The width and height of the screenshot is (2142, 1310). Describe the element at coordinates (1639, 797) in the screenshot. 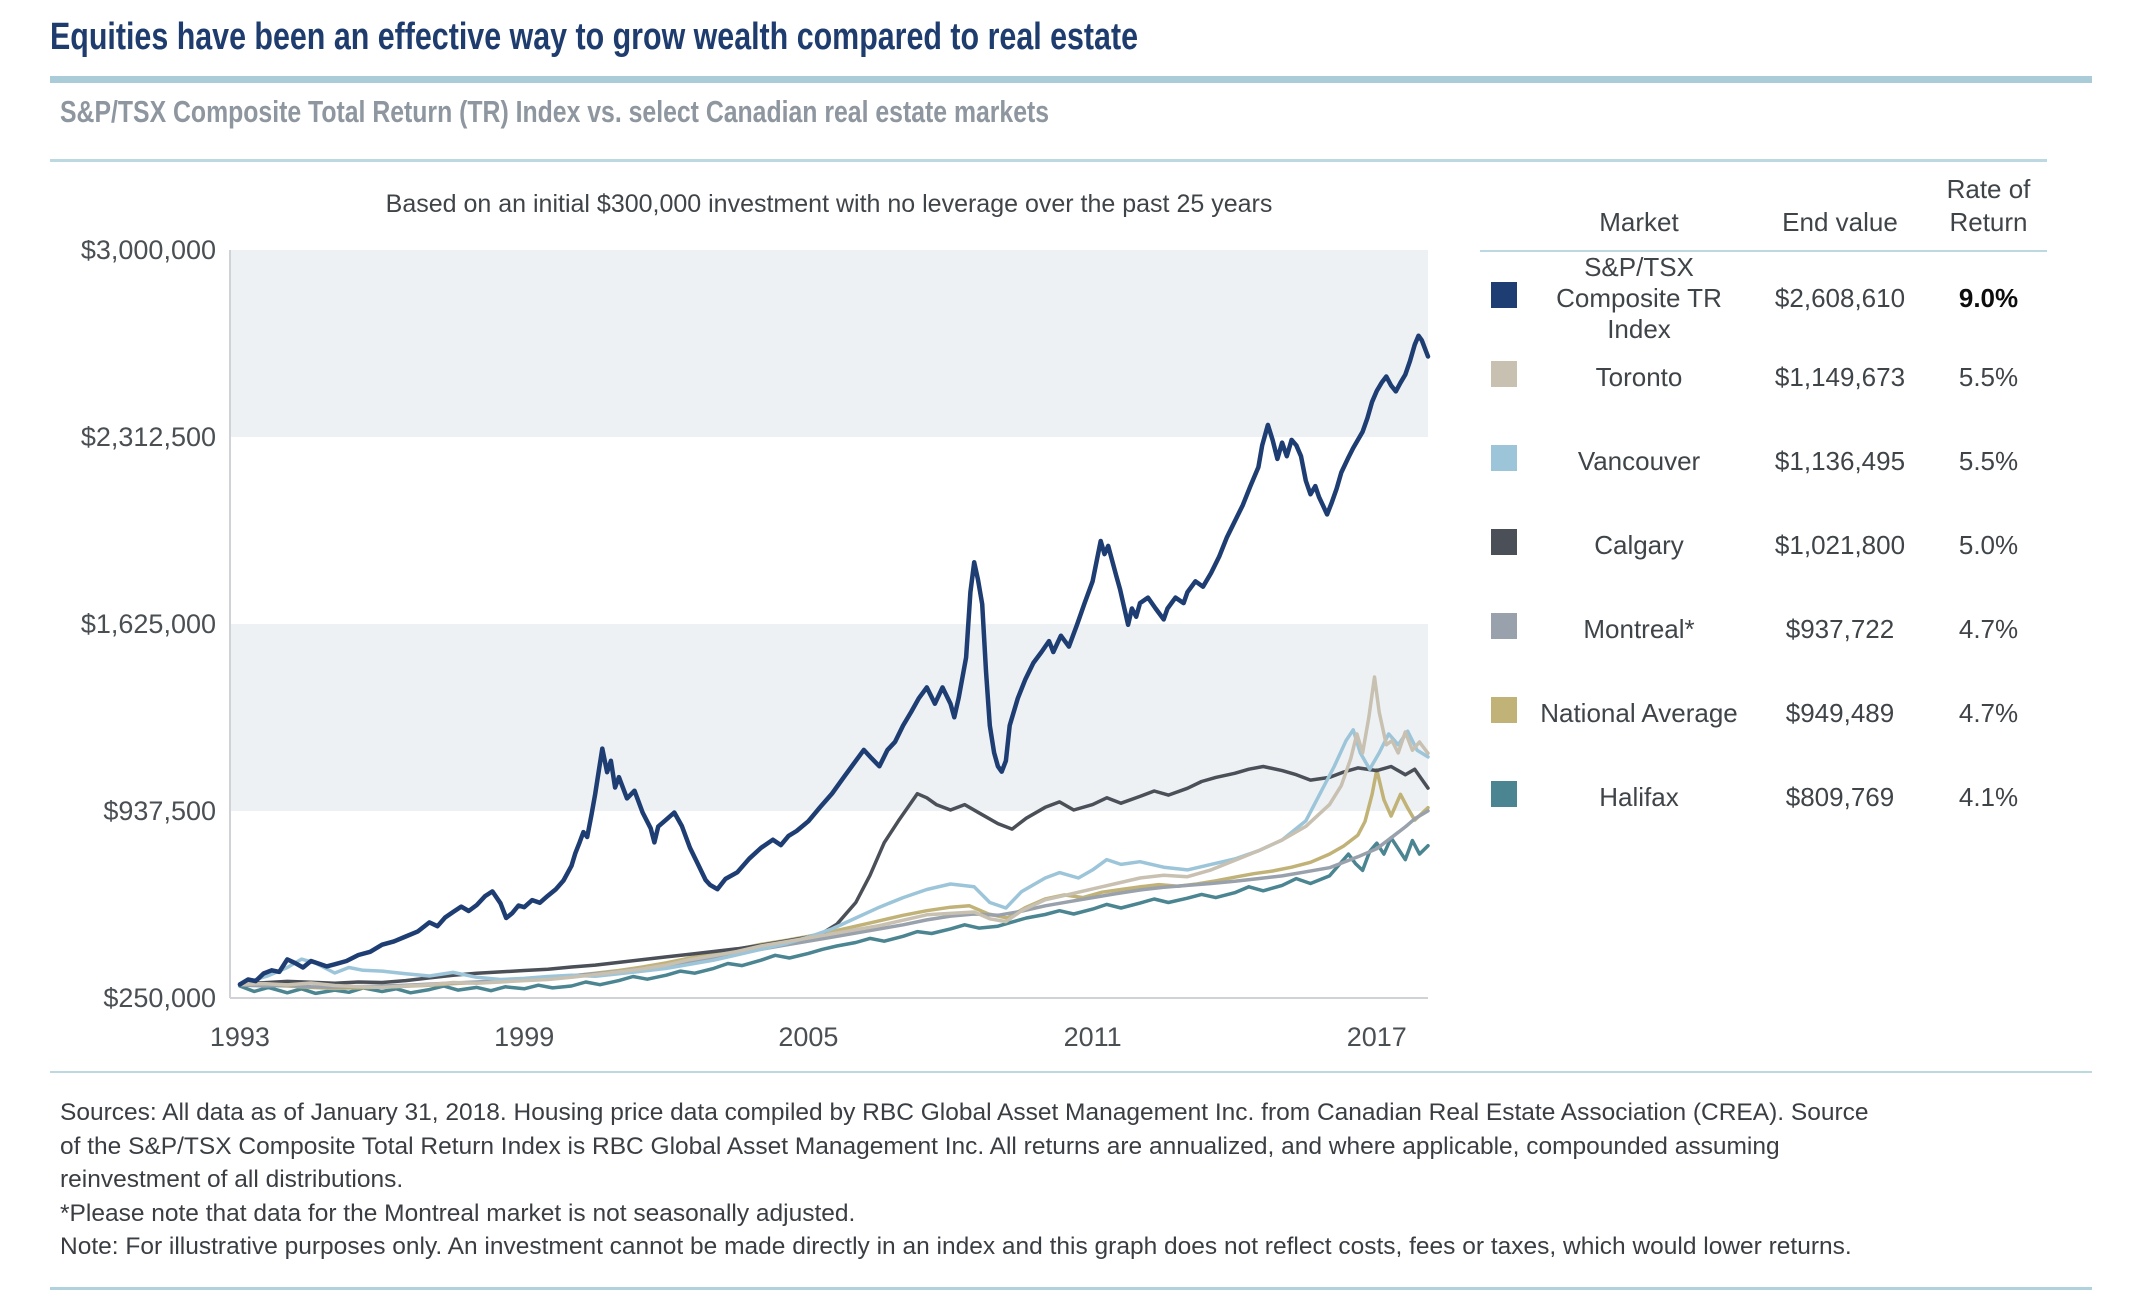

I see `market-name: Halifax` at that location.